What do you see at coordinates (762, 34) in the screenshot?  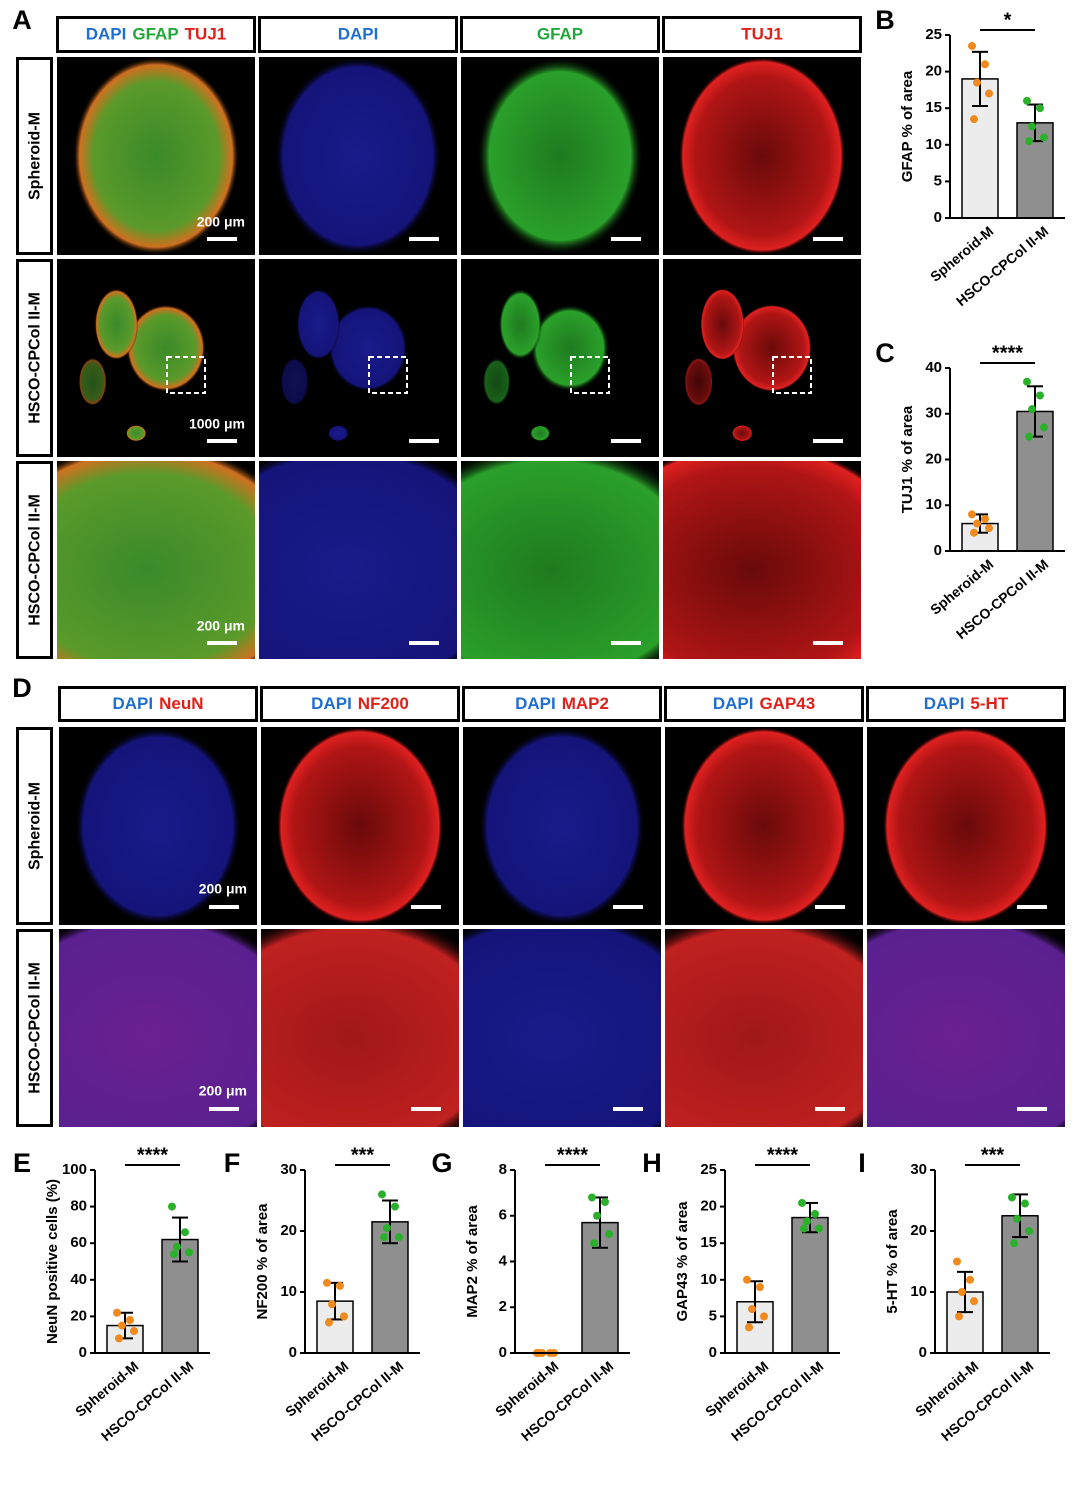 I see `header-box` at bounding box center [762, 34].